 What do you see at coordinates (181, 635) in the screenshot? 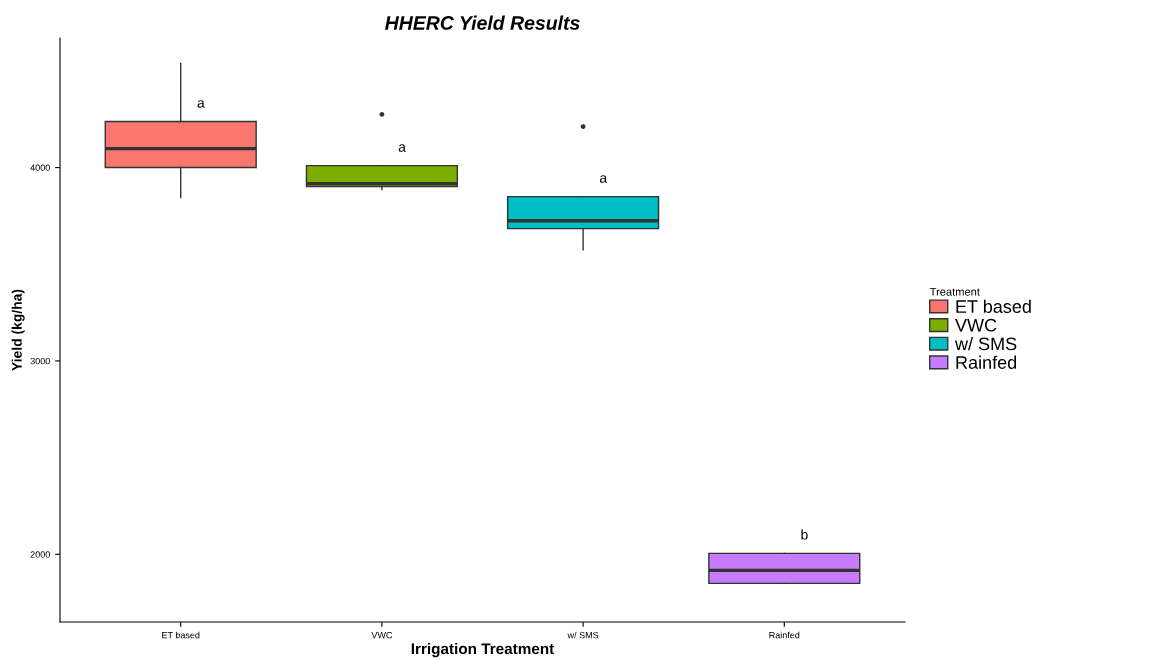
I see `x-tick-label: ET based` at bounding box center [181, 635].